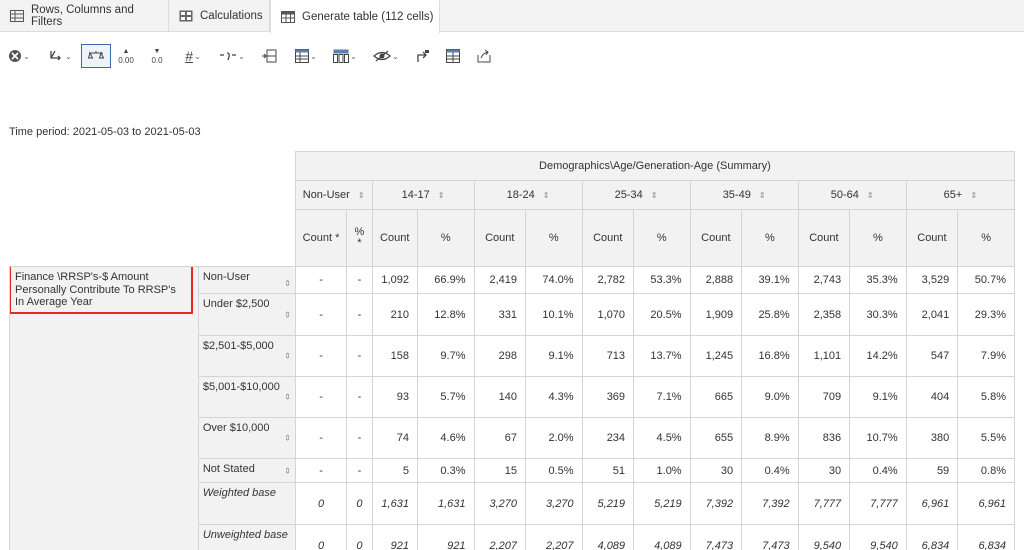  Describe the element at coordinates (394, 537) in the screenshot. I see `table-cell: 921` at that location.